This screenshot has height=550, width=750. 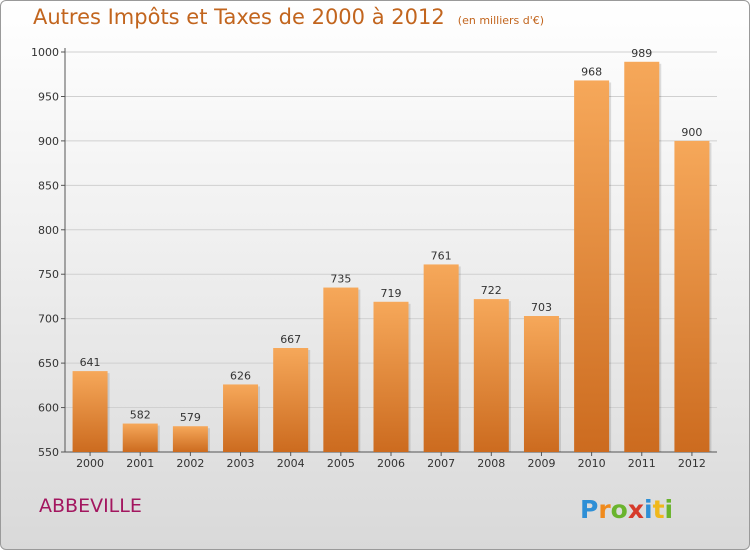 What do you see at coordinates (48, 363) in the screenshot?
I see `y-tick-label: 650` at bounding box center [48, 363].